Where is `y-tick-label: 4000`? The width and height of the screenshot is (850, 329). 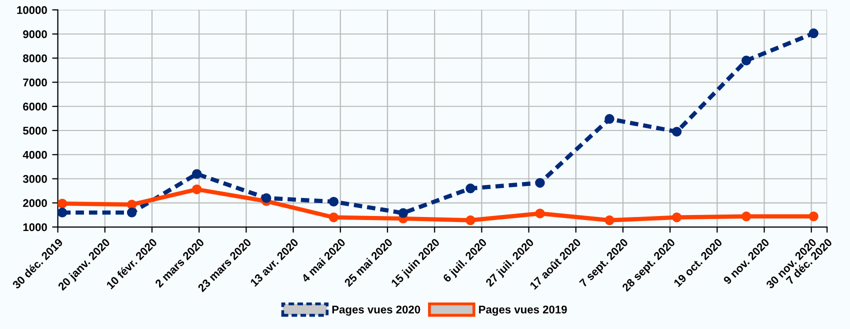
y-tick-label: 4000 is located at coordinates (34, 154).